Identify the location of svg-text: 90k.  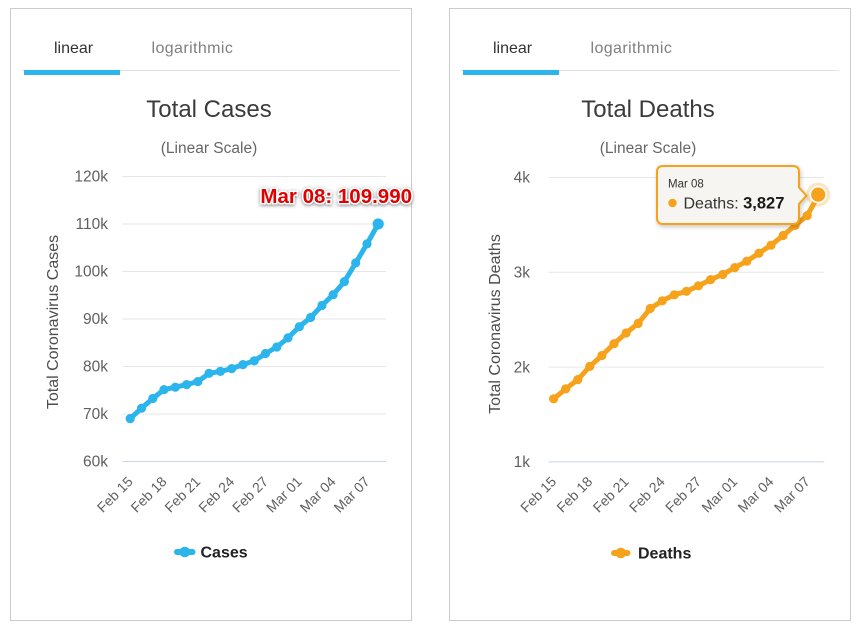
(95, 319).